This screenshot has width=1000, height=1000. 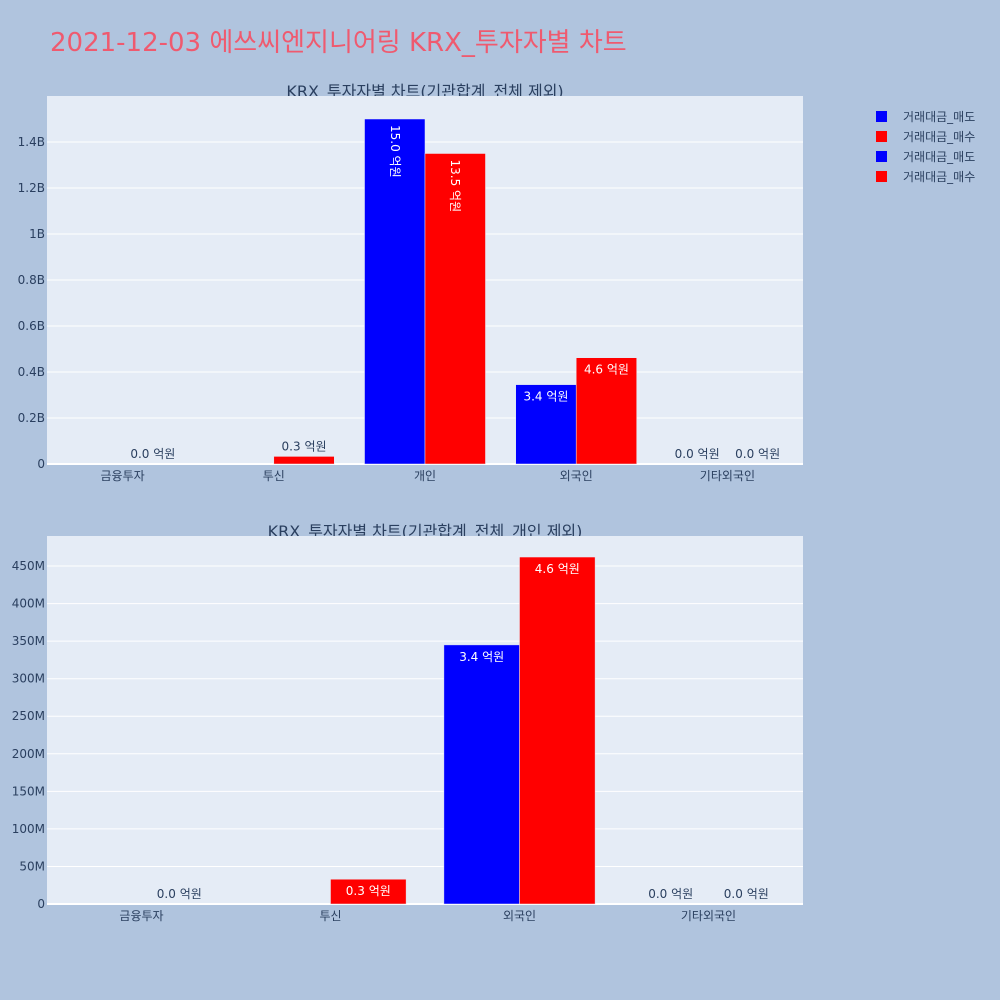 What do you see at coordinates (31, 372) in the screenshot?
I see `y-tick-label: 0.4B` at bounding box center [31, 372].